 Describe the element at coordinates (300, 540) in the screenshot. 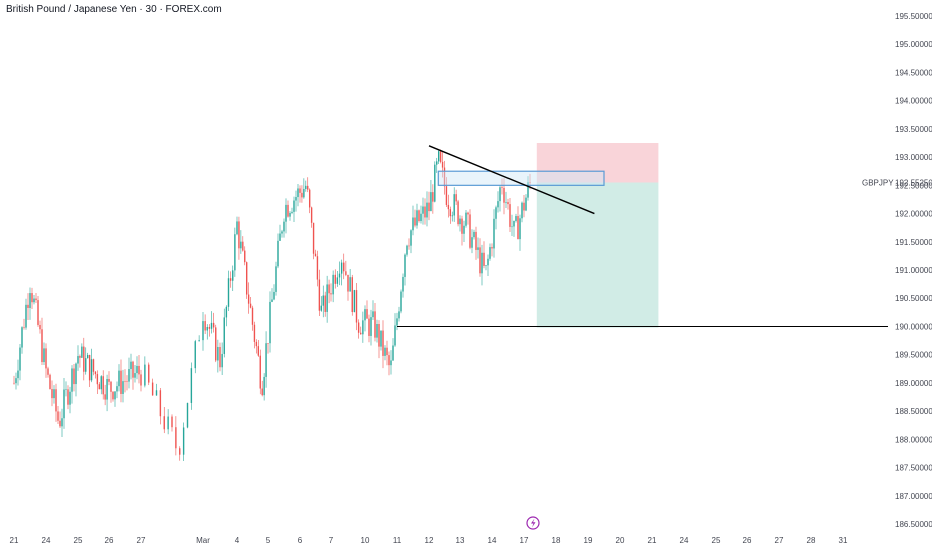

I see `x-tick-label-8: 6` at that location.